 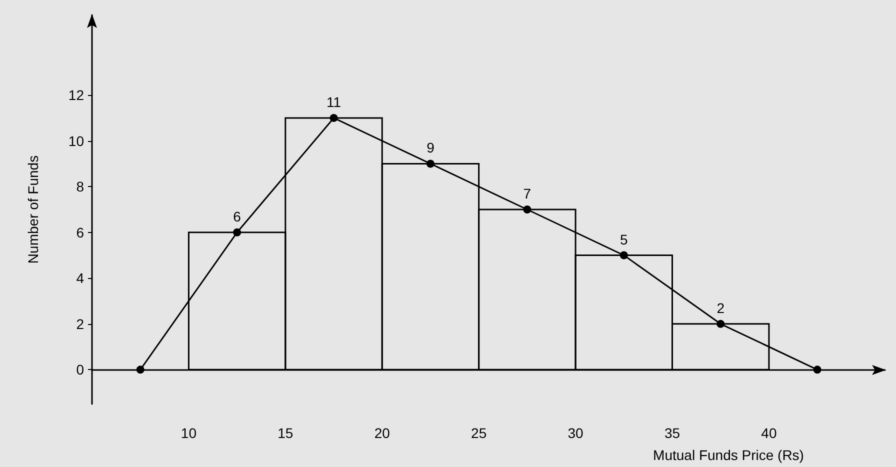 What do you see at coordinates (80, 324) in the screenshot?
I see `y-tick-label: 2` at bounding box center [80, 324].